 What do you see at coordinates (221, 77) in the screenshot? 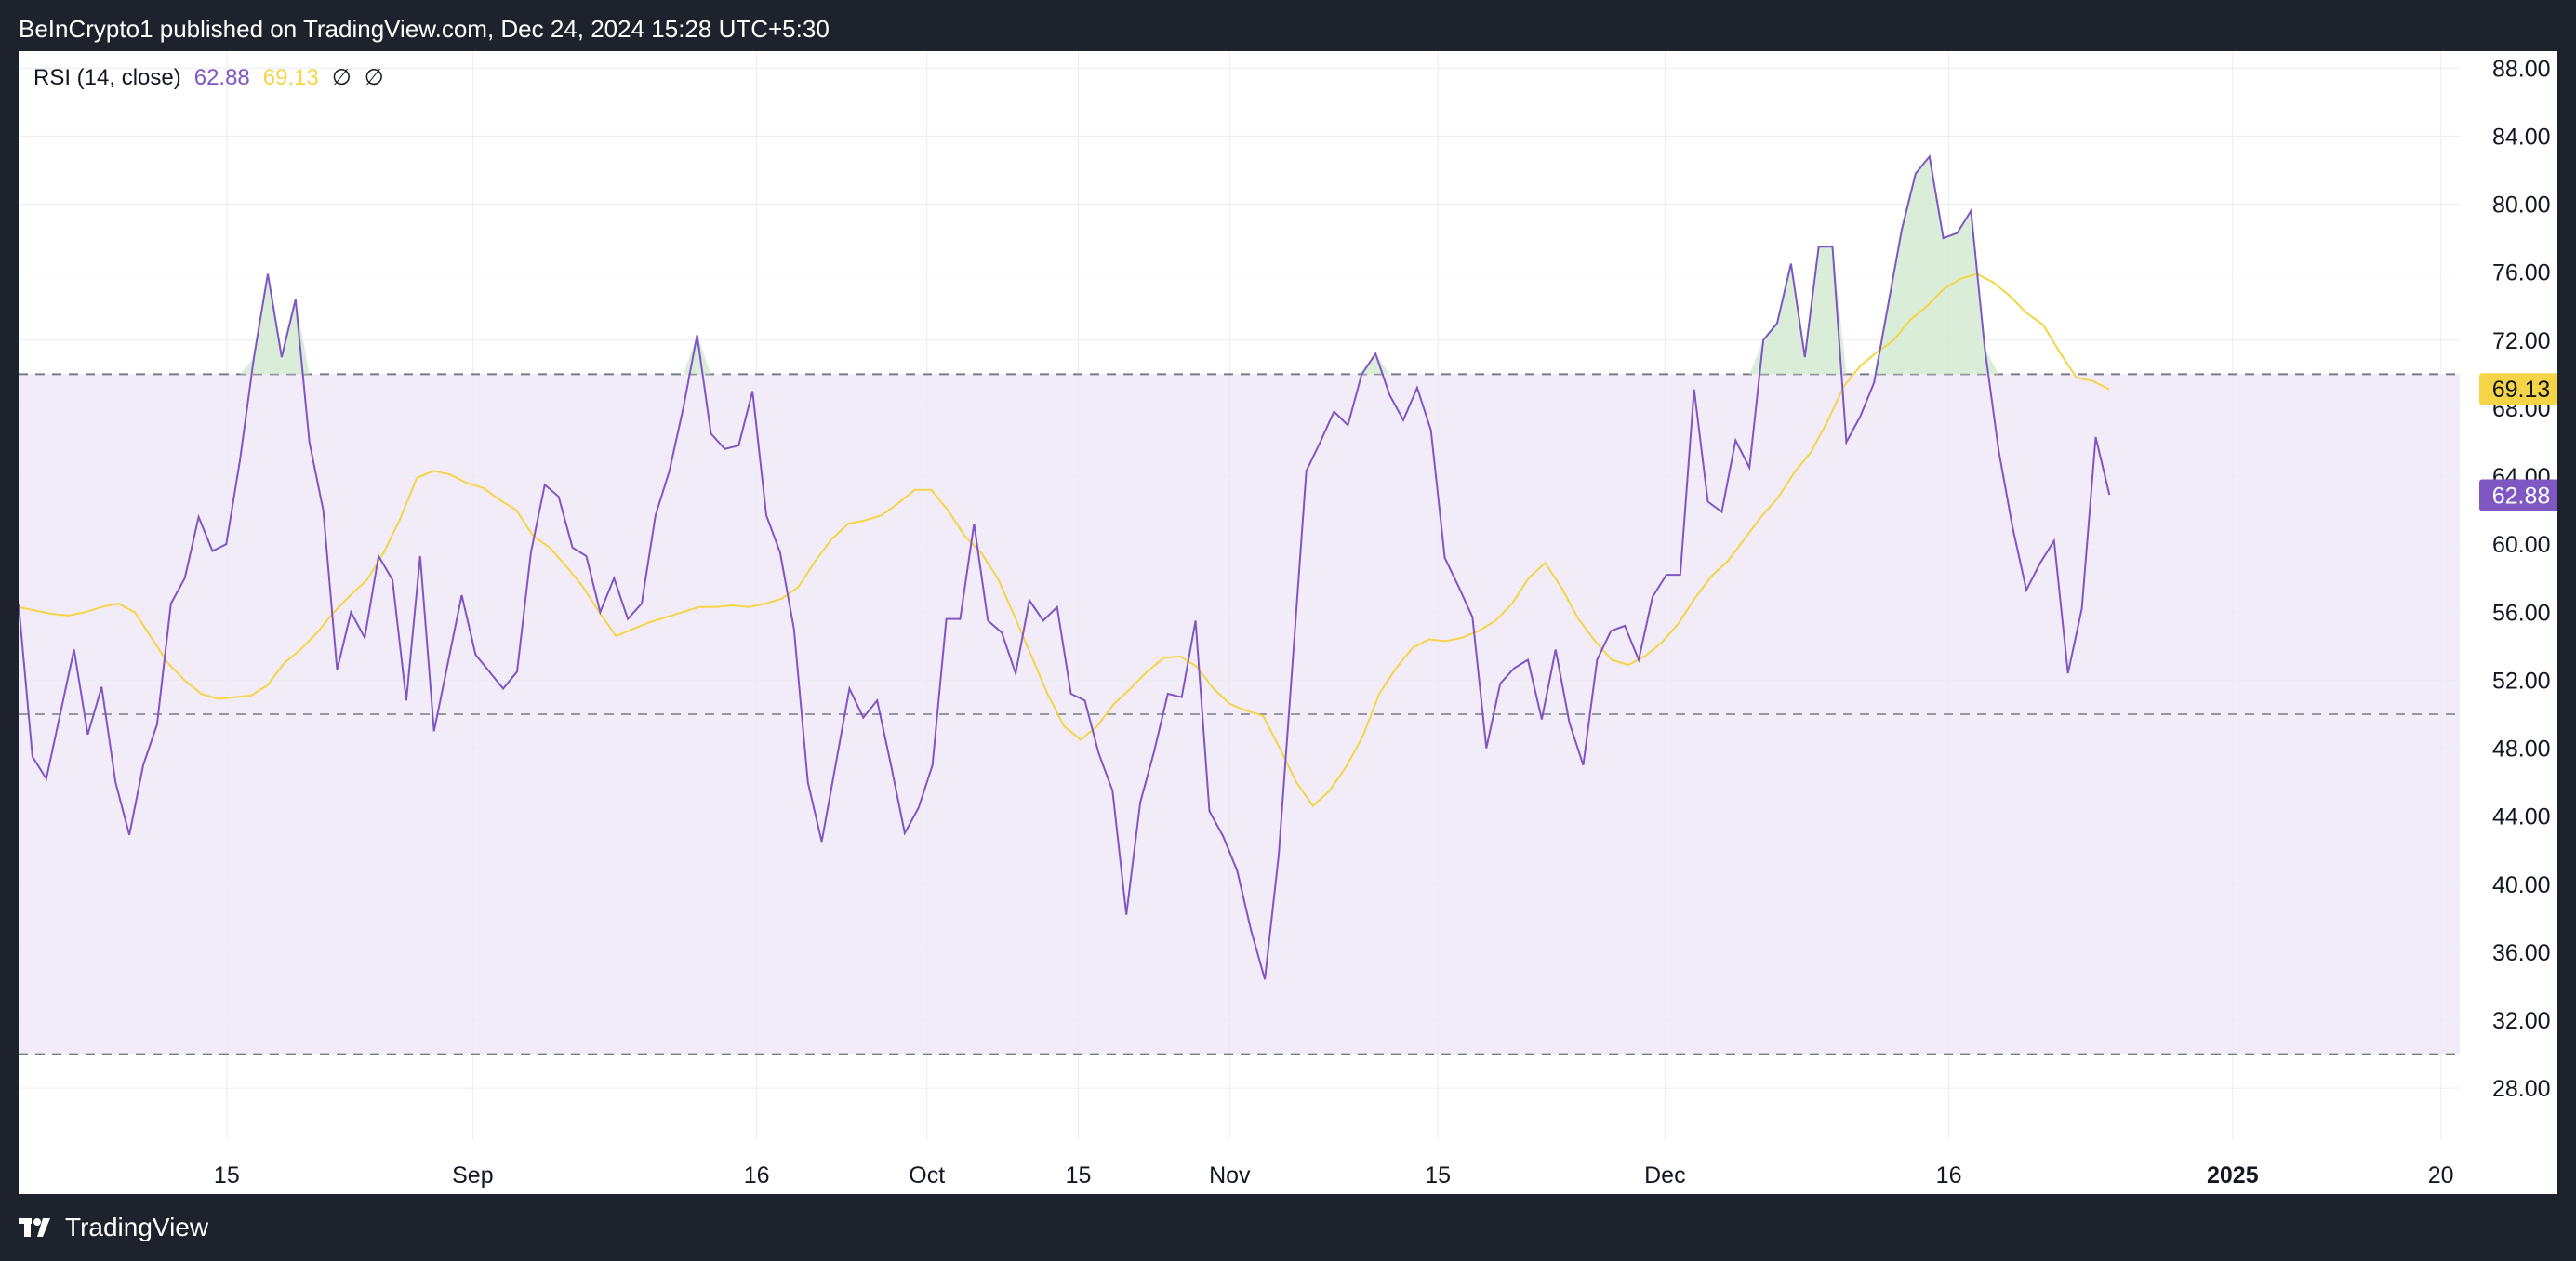
I see `rsi-legend-value: 62.88` at bounding box center [221, 77].